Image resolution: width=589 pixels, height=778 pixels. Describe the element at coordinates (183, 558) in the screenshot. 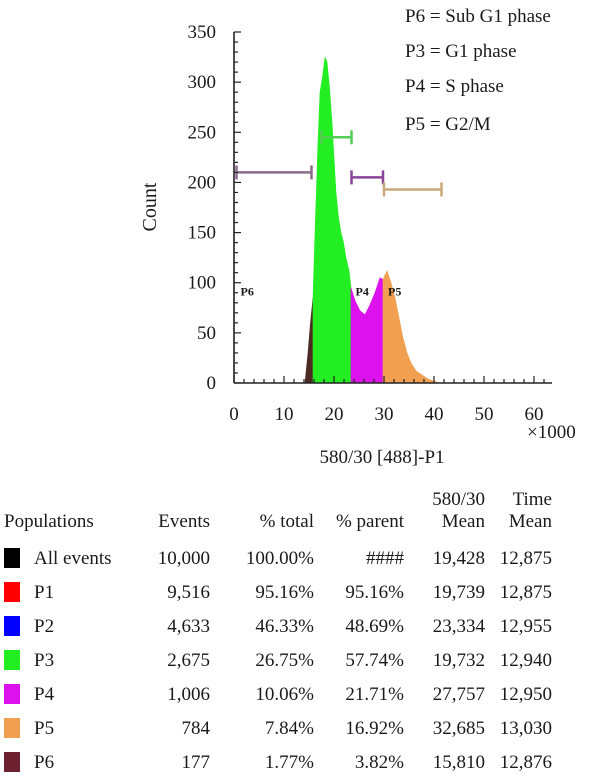

I see `events-value: 10,000` at that location.